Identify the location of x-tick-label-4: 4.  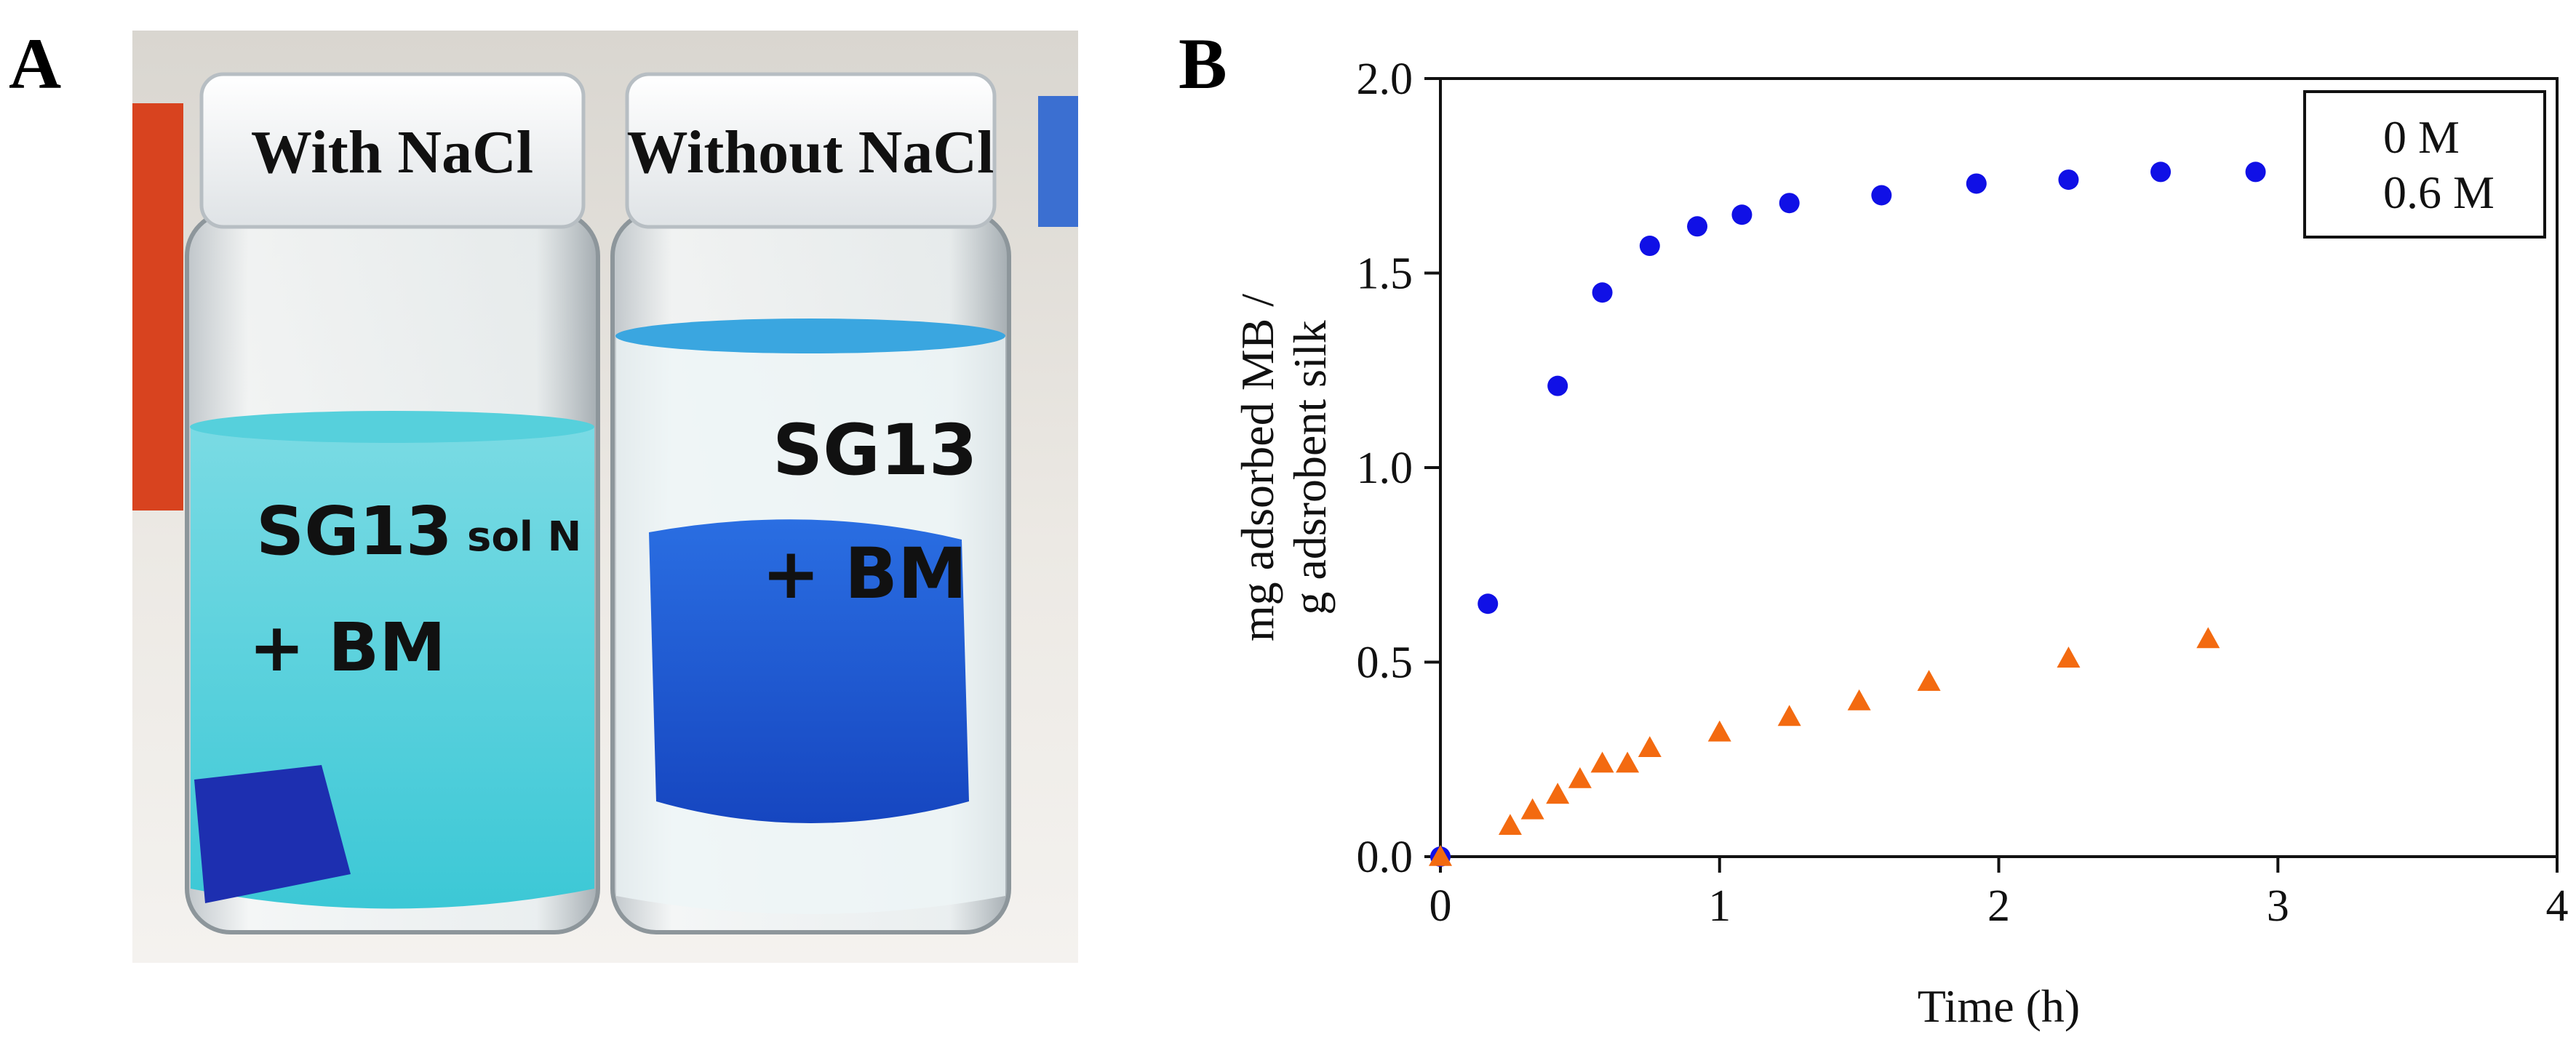
(2557, 906).